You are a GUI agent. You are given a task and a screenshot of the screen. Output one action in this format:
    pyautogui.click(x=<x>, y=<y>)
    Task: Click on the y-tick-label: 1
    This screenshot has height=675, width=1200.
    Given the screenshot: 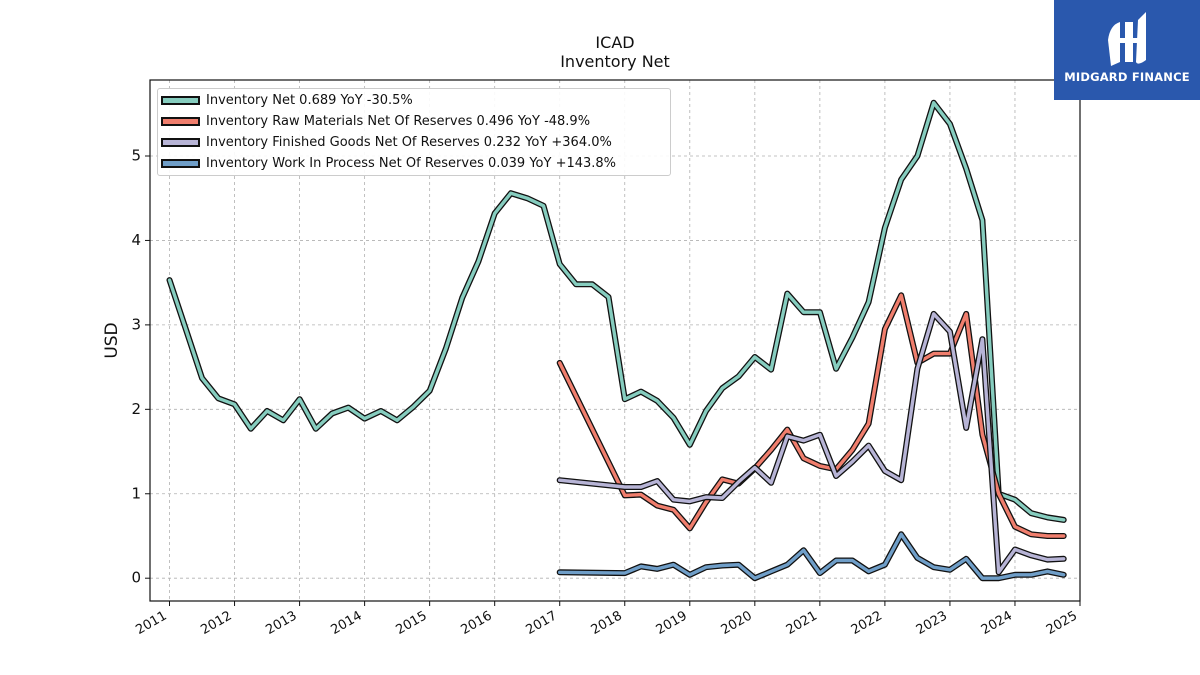 What is the action you would take?
    pyautogui.click(x=136, y=493)
    